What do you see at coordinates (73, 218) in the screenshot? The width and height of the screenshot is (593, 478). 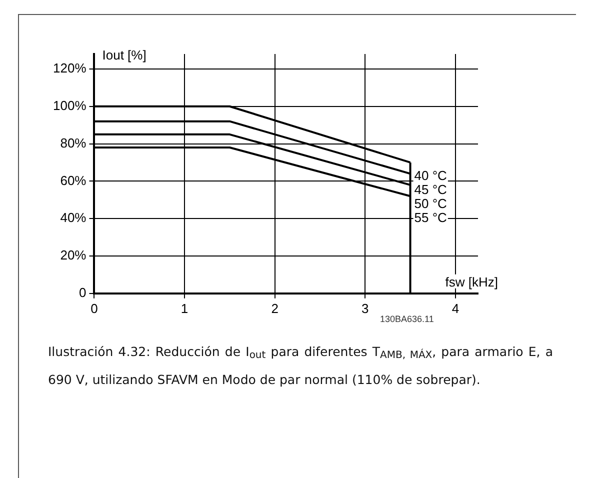 I see `y-tick-label: 40%` at bounding box center [73, 218].